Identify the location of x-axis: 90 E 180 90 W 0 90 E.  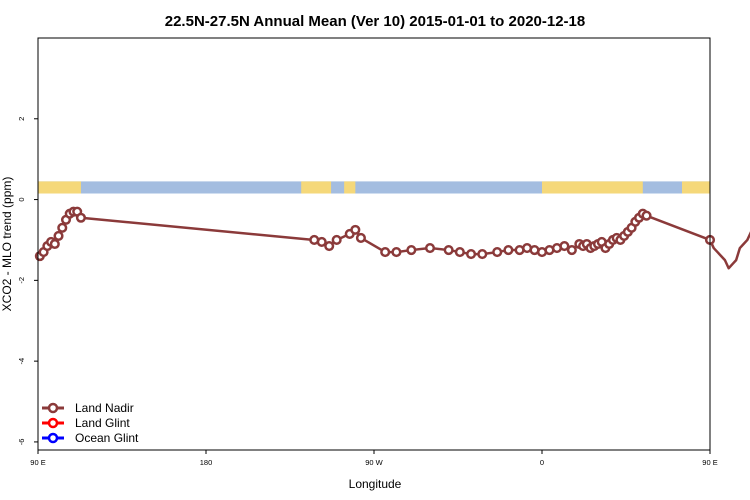
(374, 458).